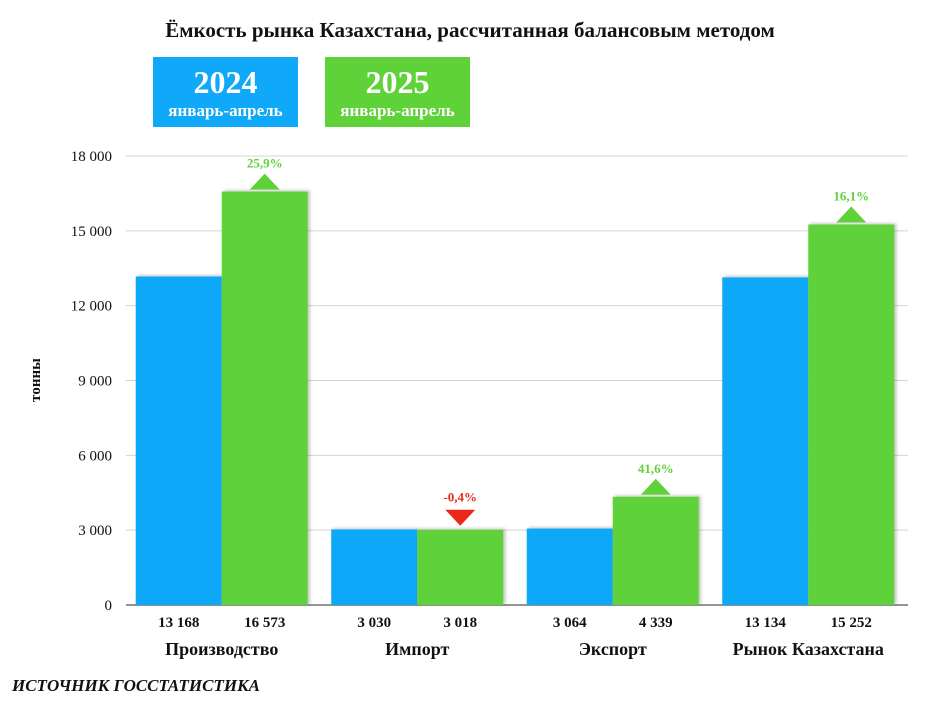  I want to click on bar-value-label: 13 134, so click(766, 623).